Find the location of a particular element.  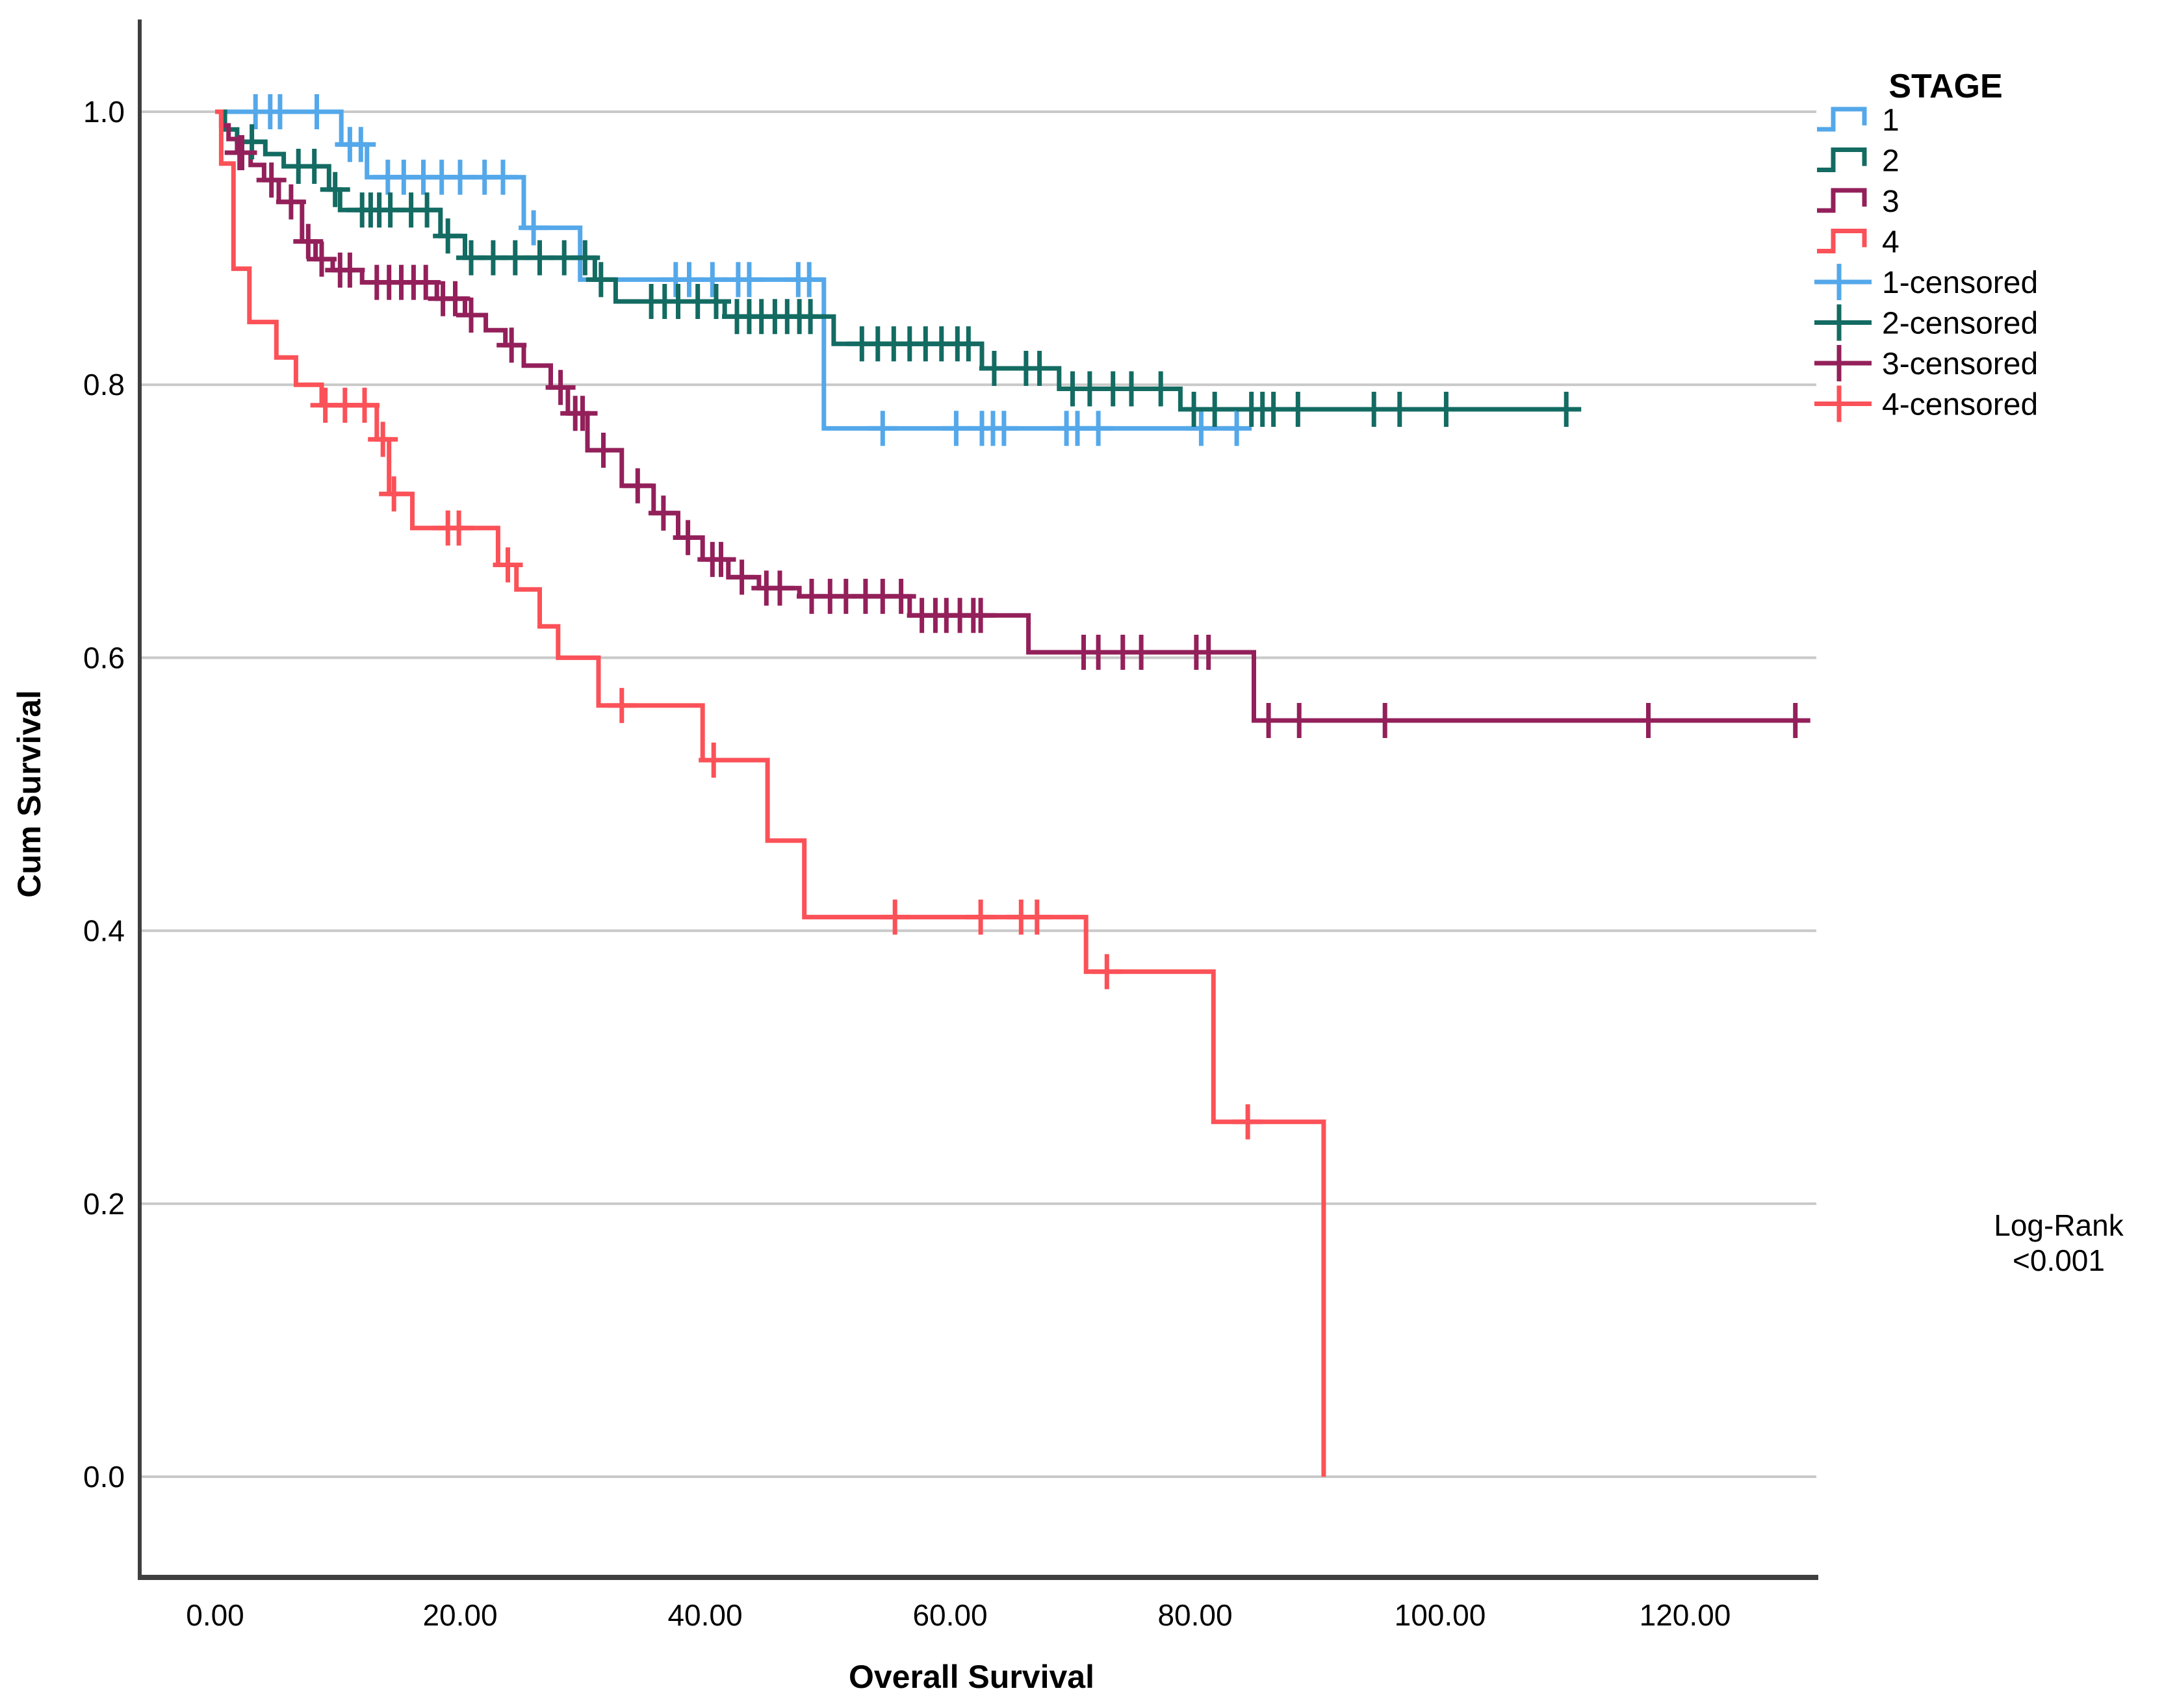

legend-entry-label: 1-censored is located at coordinates (1960, 283).